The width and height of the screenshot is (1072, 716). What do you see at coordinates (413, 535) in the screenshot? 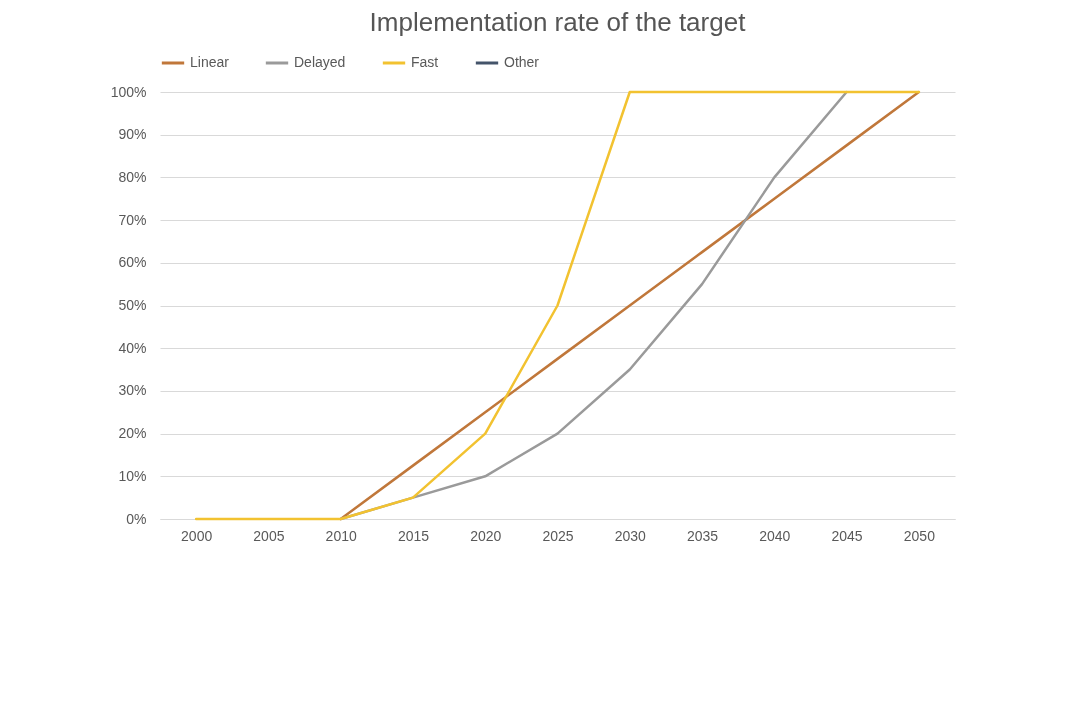
I see `x-tick-label: 2015` at bounding box center [413, 535].